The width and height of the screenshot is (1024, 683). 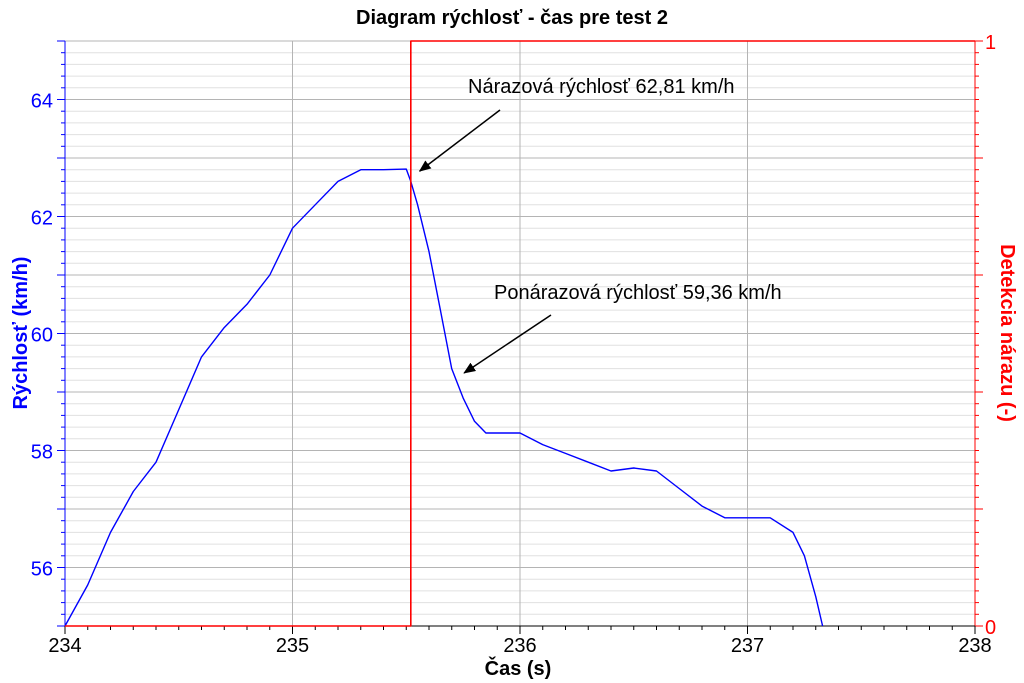 What do you see at coordinates (21, 333) in the screenshot?
I see `y-axis-label: Rýchlosť (km/h)` at bounding box center [21, 333].